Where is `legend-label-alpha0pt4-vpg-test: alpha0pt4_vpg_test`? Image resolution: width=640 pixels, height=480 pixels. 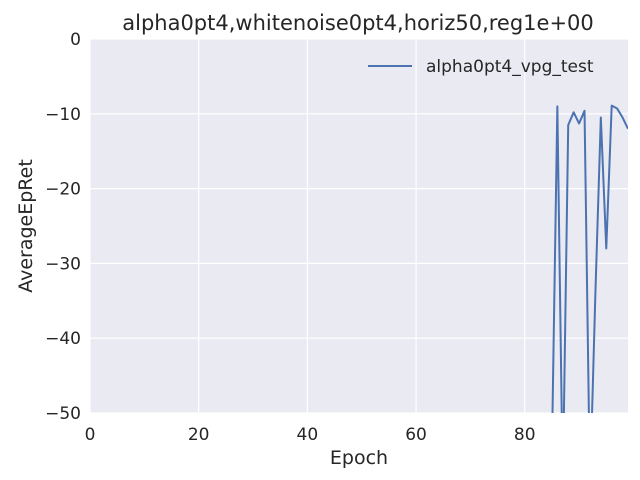 legend-label-alpha0pt4-vpg-test: alpha0pt4_vpg_test is located at coordinates (510, 67).